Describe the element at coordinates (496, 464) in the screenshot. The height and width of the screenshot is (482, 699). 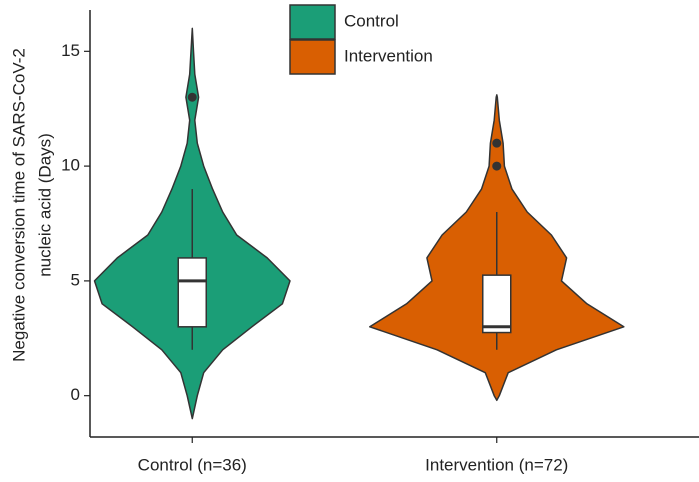
I see `x-tick-label: Intervention (n=72)` at that location.